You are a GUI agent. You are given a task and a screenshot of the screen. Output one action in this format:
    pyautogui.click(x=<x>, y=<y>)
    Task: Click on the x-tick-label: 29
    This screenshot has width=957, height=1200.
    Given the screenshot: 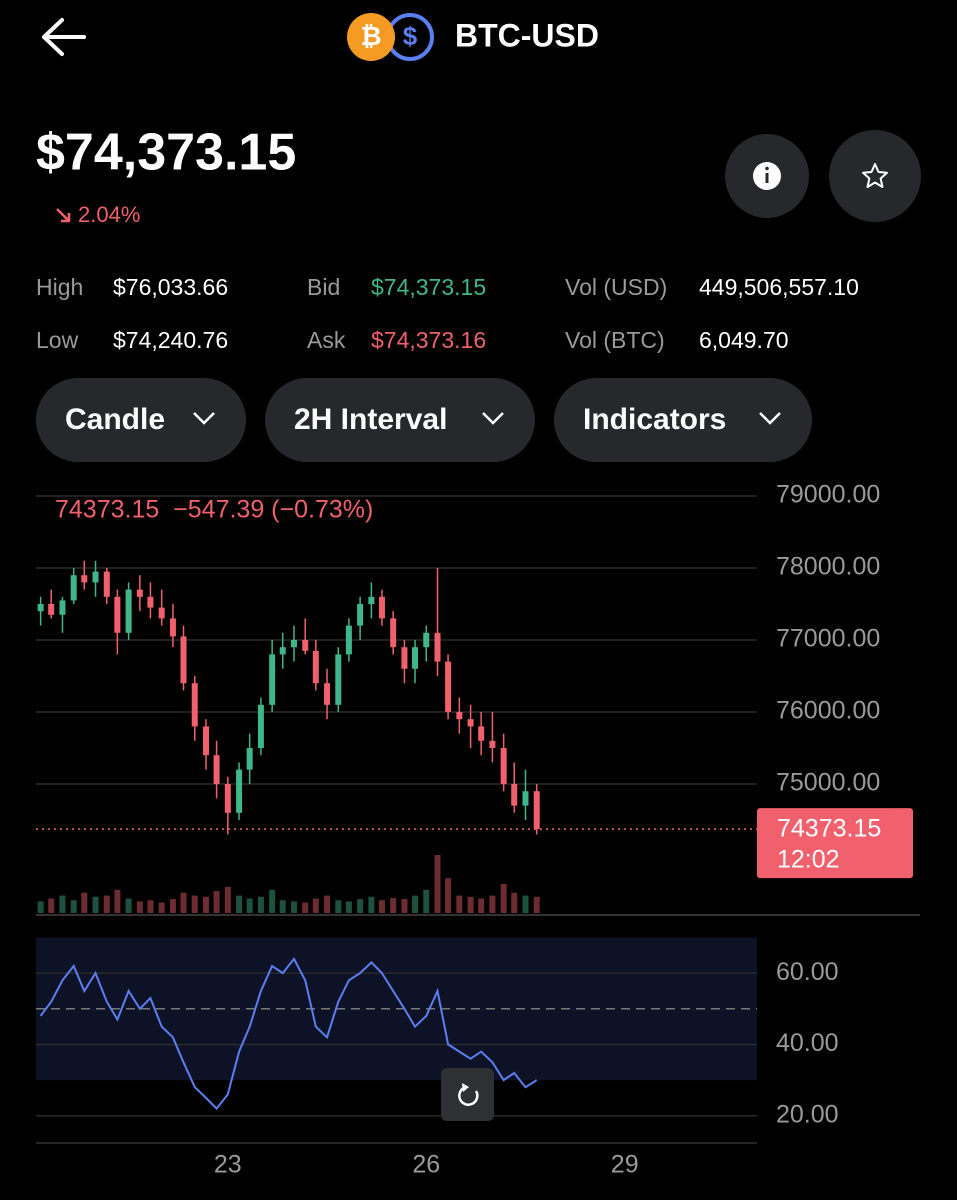 What is the action you would take?
    pyautogui.click(x=625, y=1165)
    